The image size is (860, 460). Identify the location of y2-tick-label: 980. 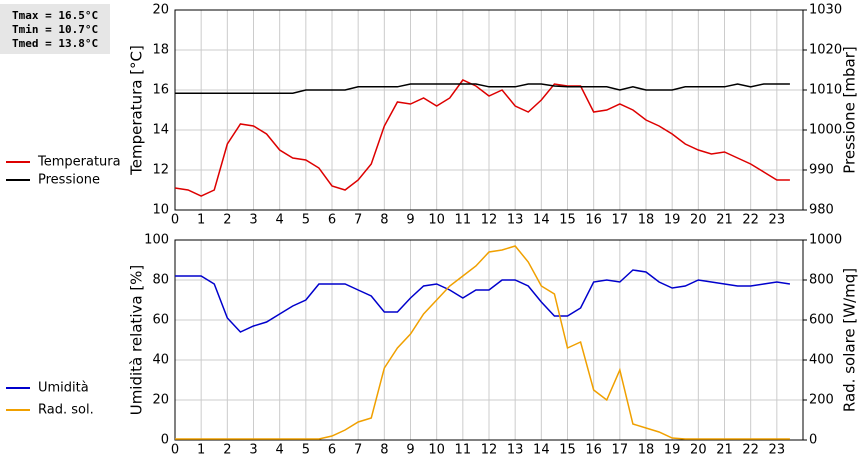
(821, 210).